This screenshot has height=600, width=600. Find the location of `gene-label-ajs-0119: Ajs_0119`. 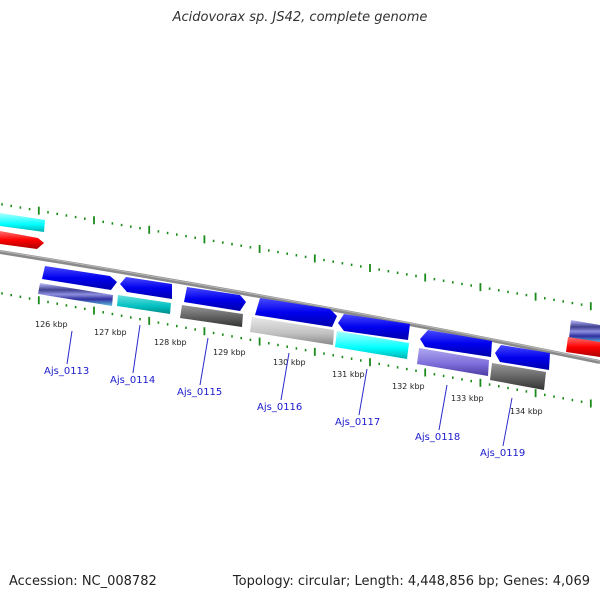

gene-label-ajs-0119: Ajs_0119 is located at coordinates (502, 453).